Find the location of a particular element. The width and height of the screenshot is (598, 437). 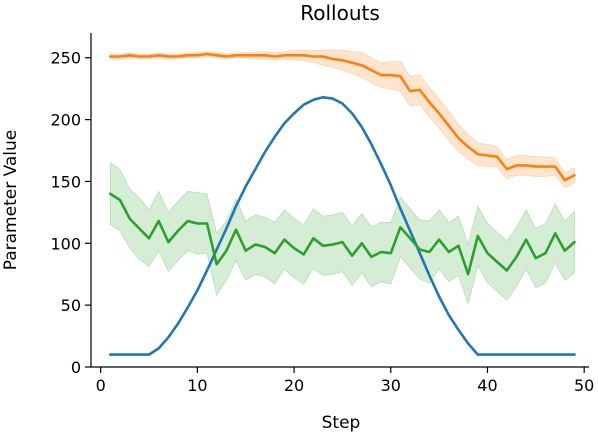

x-tick-label: 40 is located at coordinates (487, 385).